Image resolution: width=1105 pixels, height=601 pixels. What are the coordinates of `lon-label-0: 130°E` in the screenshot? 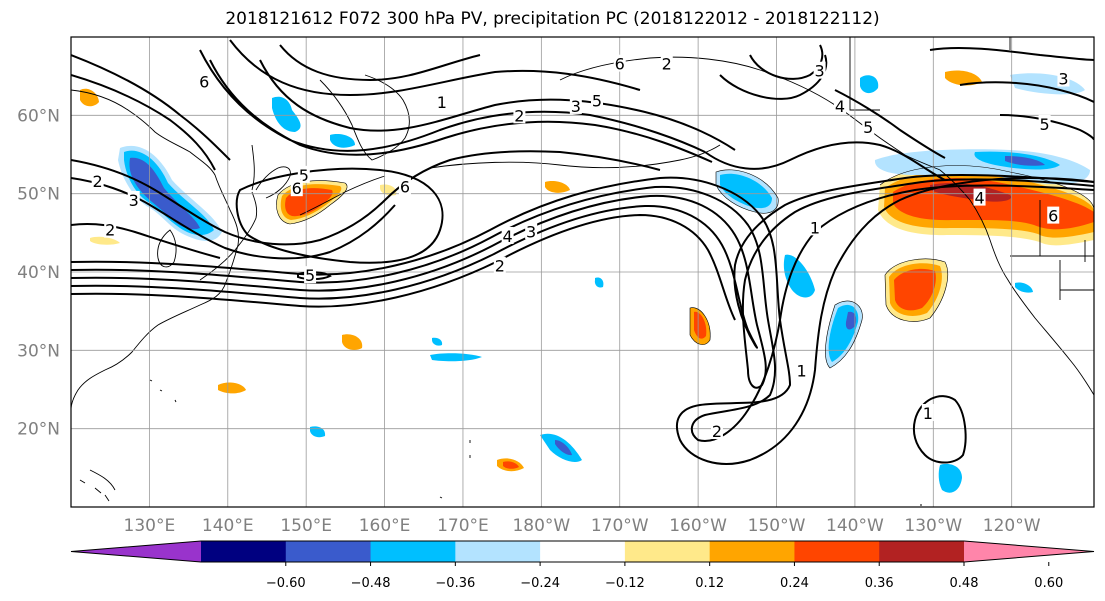 It's located at (150, 526).